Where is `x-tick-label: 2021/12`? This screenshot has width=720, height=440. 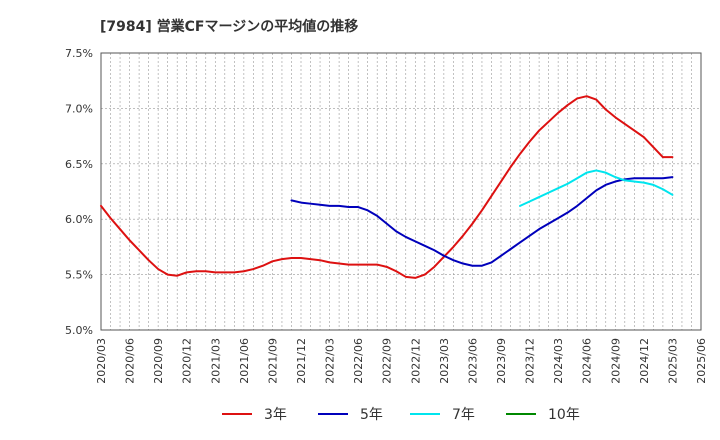
x-tick-label: 2021/12 is located at coordinates (301, 361).